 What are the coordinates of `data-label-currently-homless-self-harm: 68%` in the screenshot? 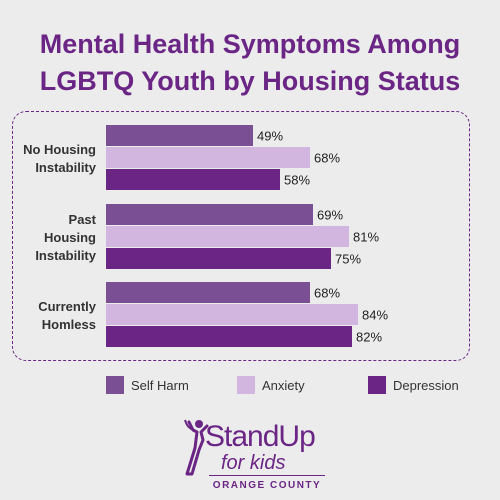 It's located at (327, 293).